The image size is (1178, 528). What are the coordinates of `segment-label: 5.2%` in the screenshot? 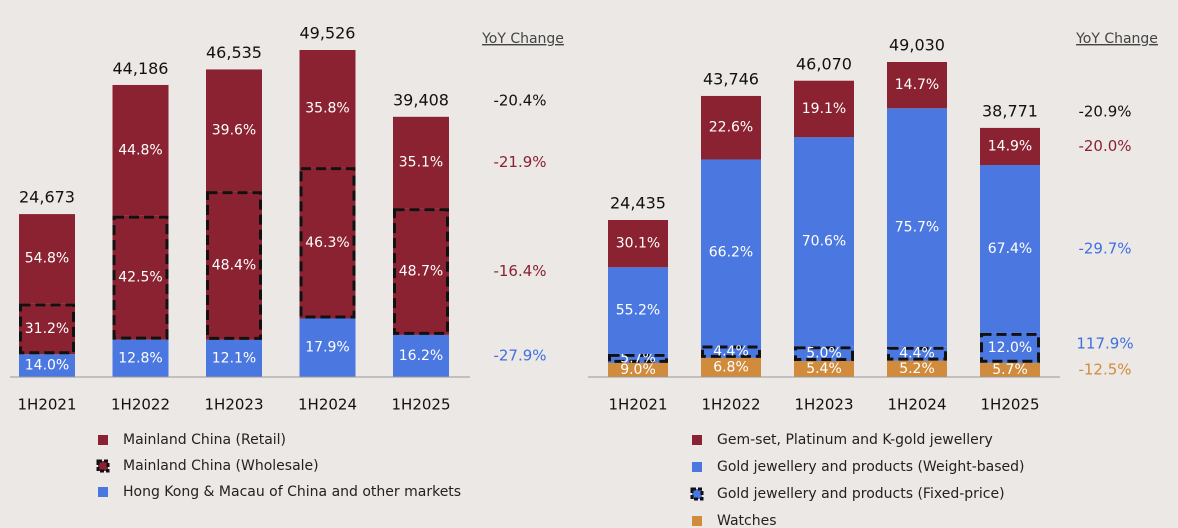 It's located at (917, 369).